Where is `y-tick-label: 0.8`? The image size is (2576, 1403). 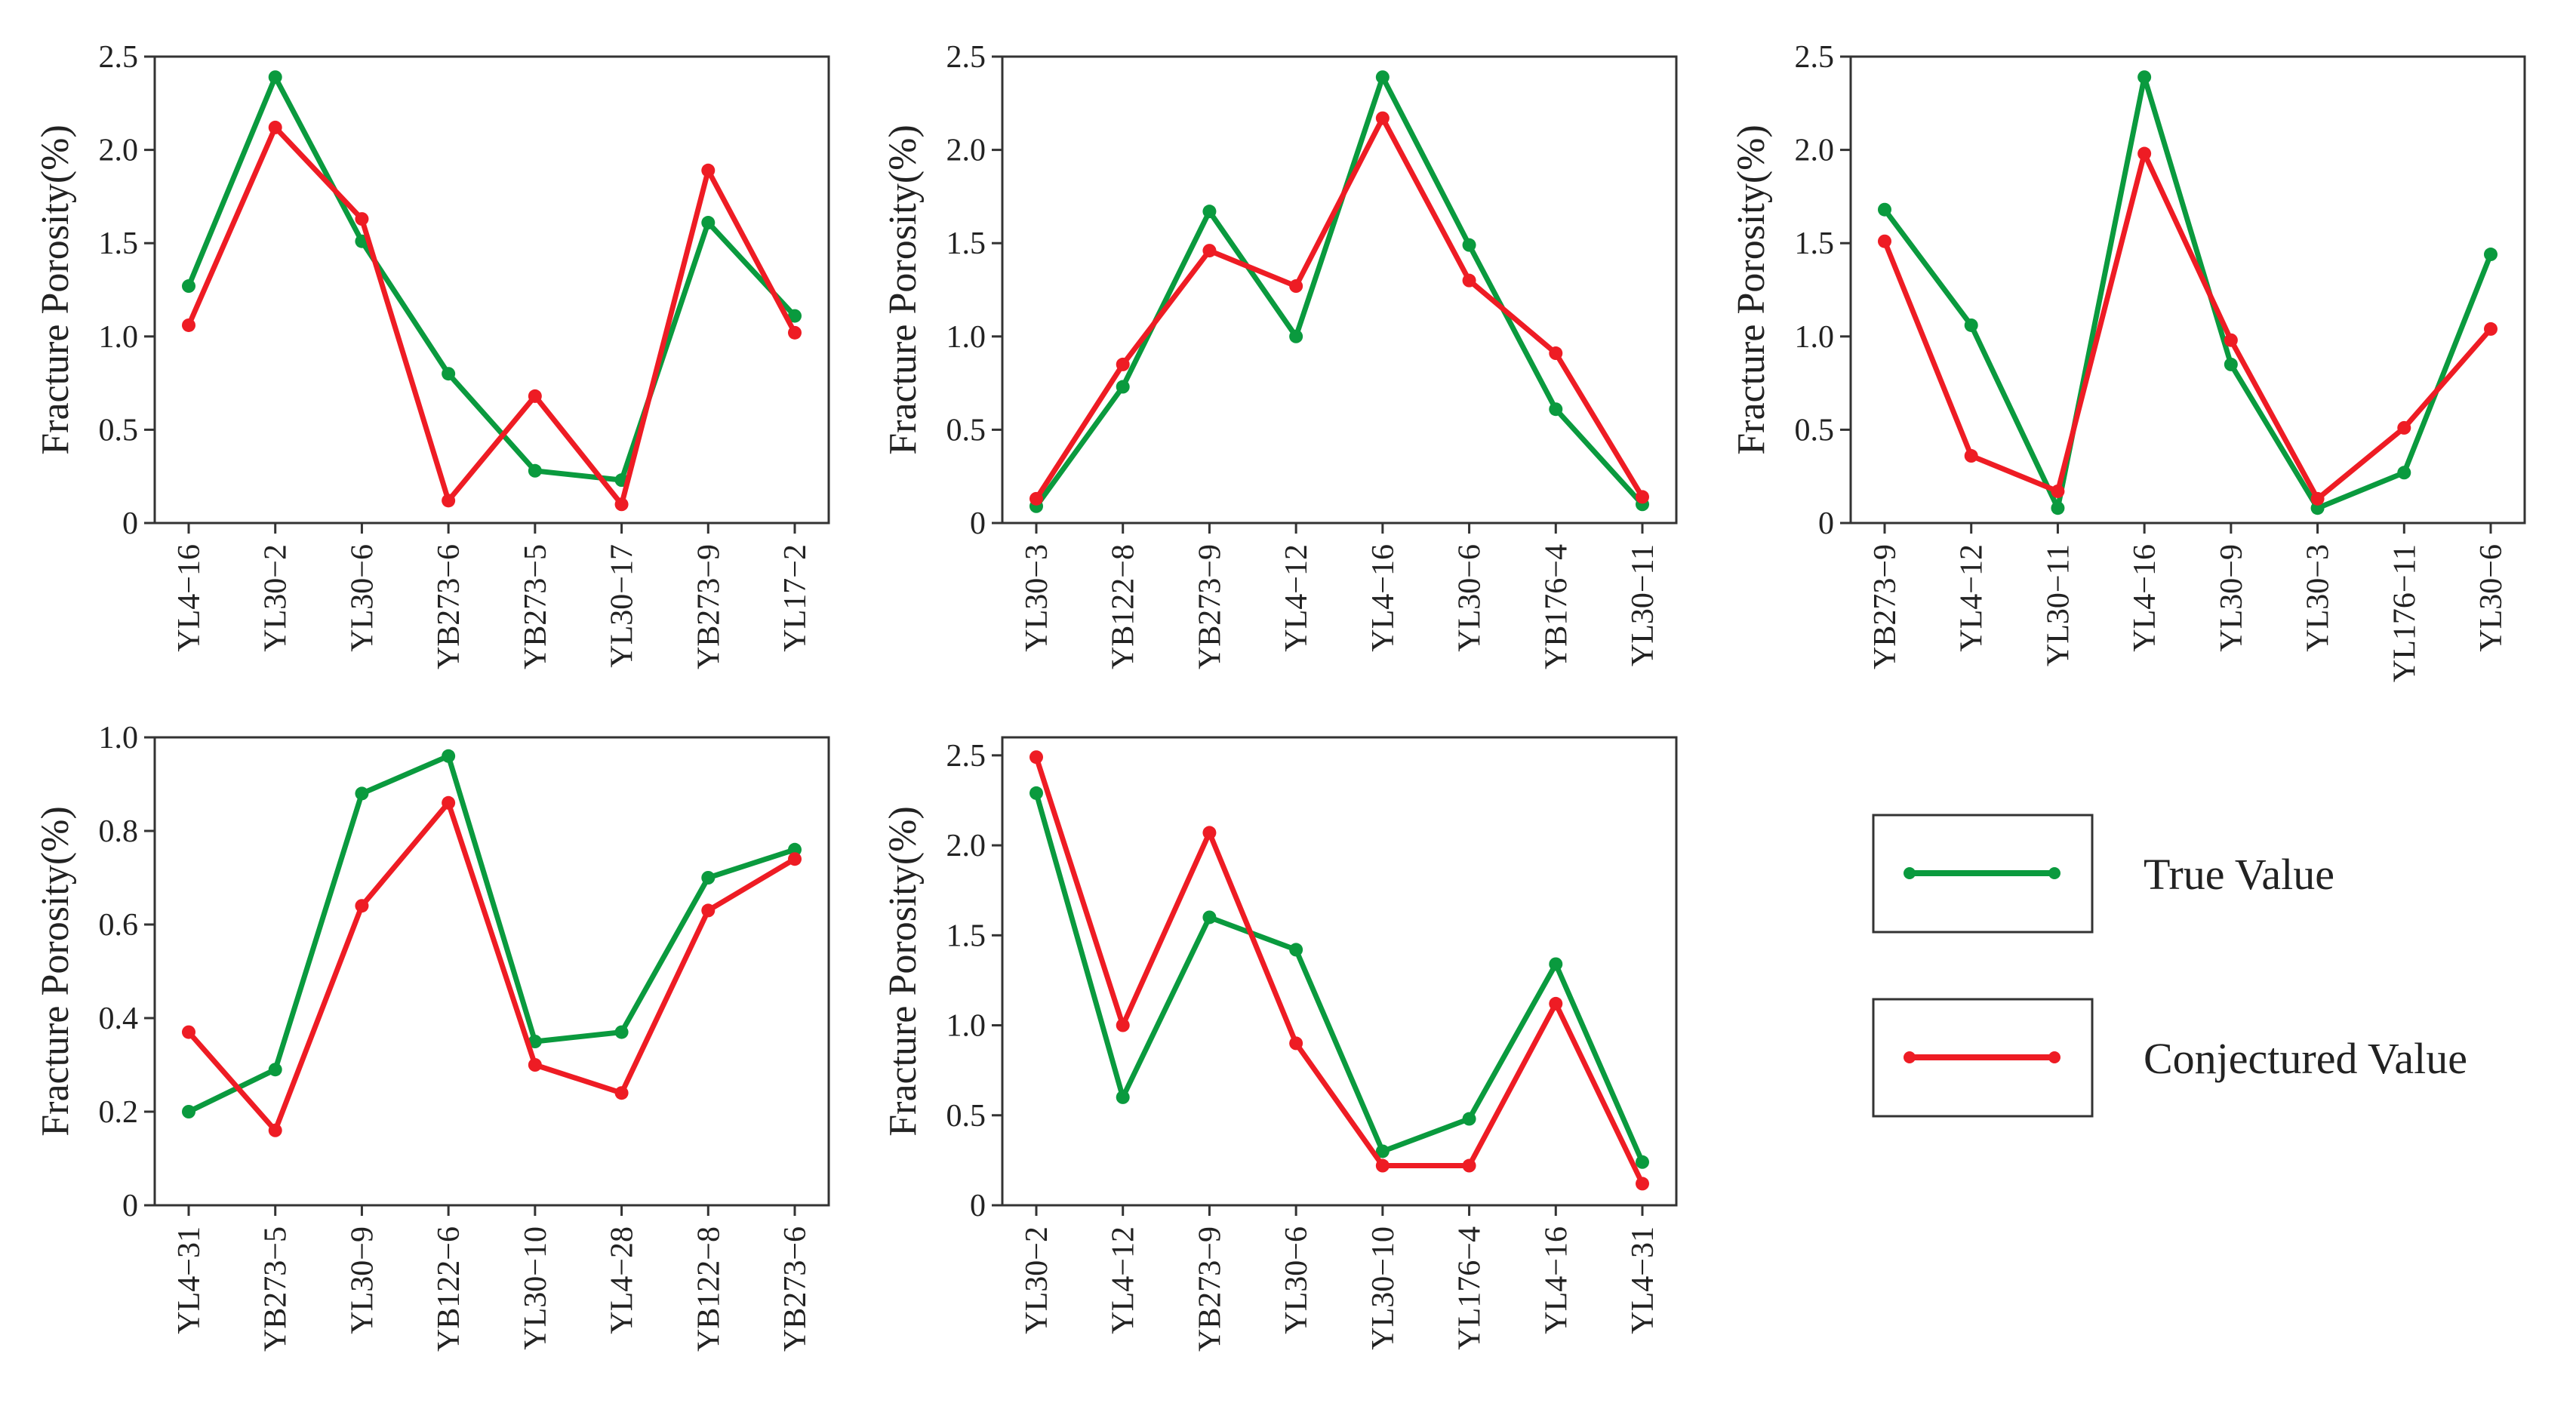 y-tick-label: 0.8 is located at coordinates (119, 831).